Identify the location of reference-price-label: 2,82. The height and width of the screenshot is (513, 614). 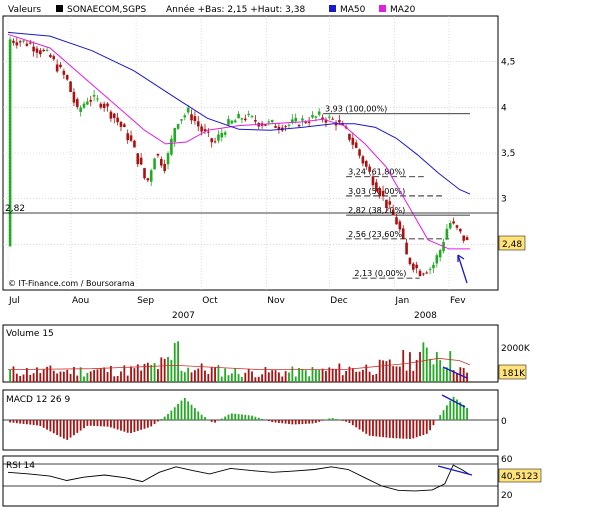
(15, 209).